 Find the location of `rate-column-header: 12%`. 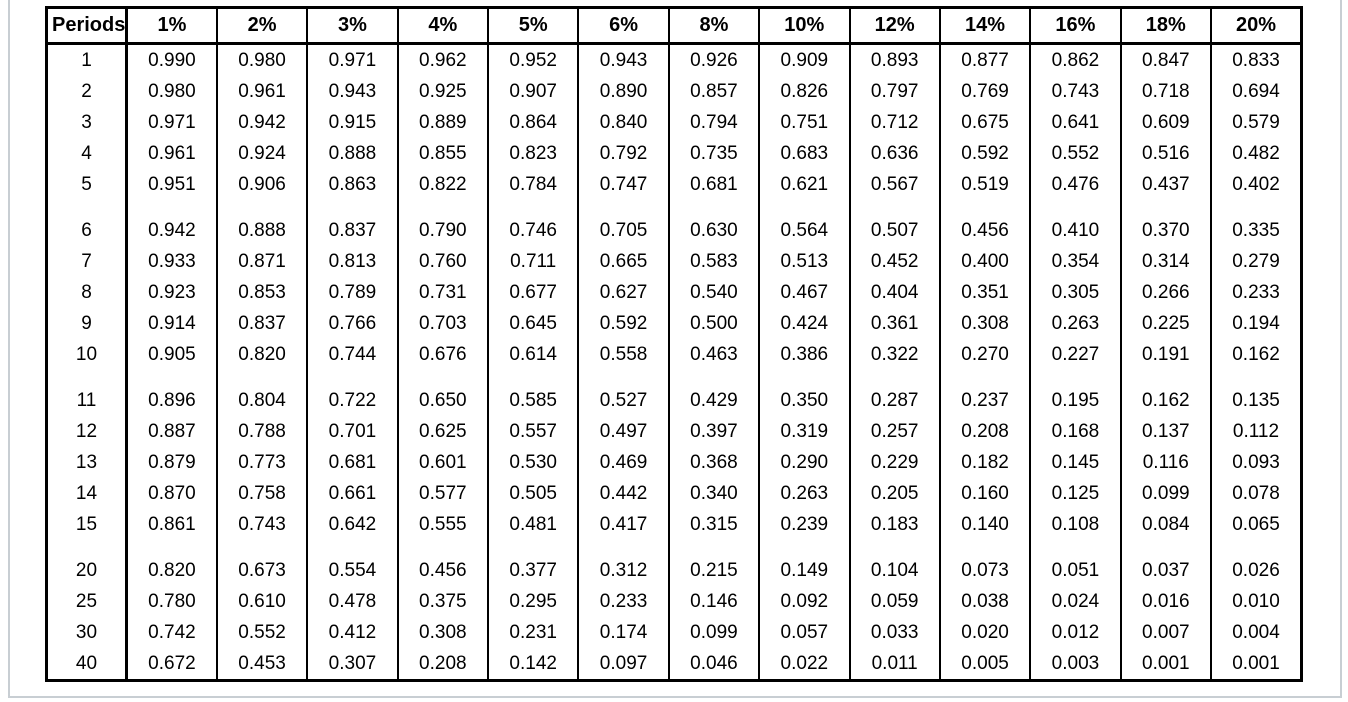

rate-column-header: 12% is located at coordinates (894, 26).